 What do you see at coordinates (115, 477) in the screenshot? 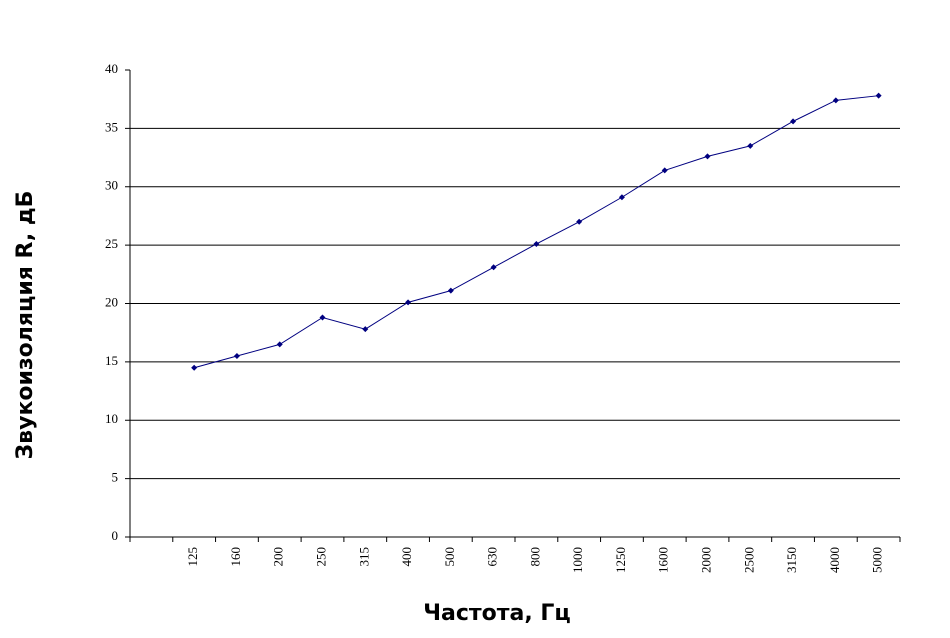
I see `y-tick-label: 5` at bounding box center [115, 477].